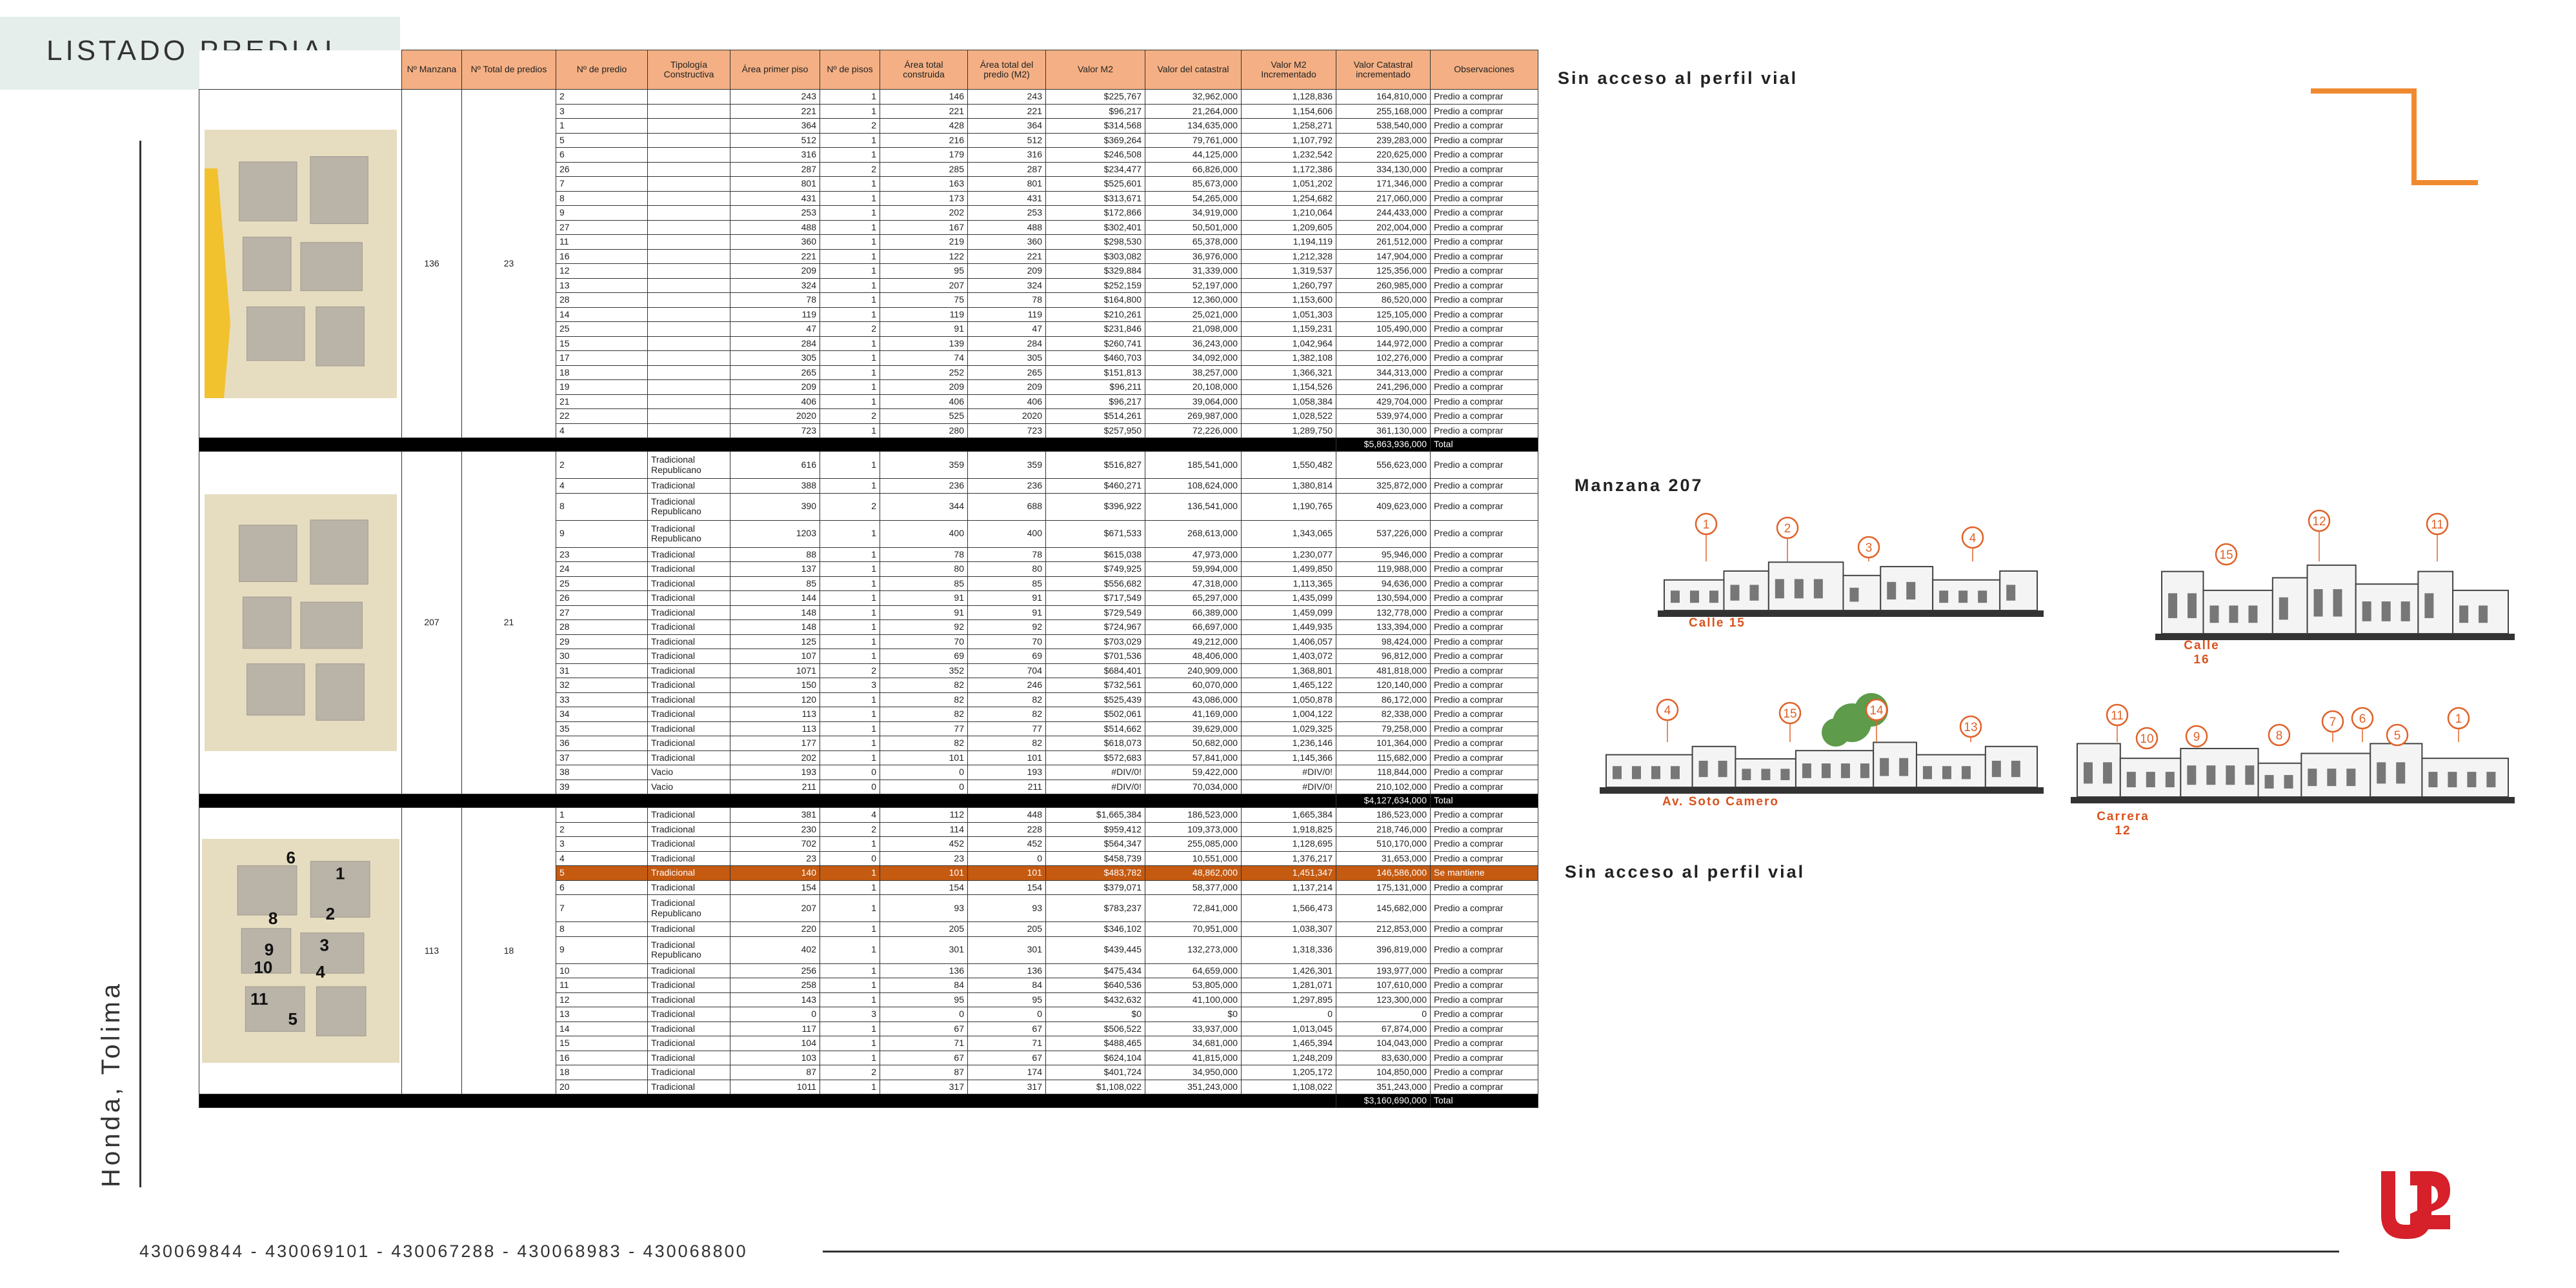 This screenshot has width=2576, height=1288. What do you see at coordinates (1095, 950) in the screenshot?
I see `cell: $439,445` at bounding box center [1095, 950].